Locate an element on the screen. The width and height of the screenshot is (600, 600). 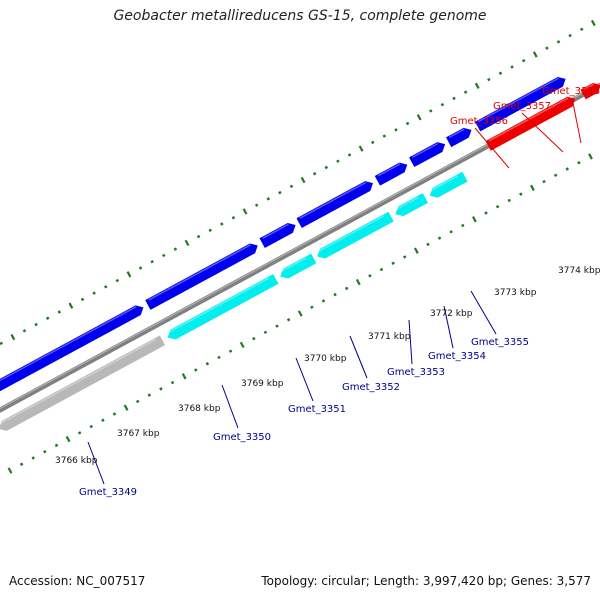
gene-label: Gmet_3350 is located at coordinates (242, 437).